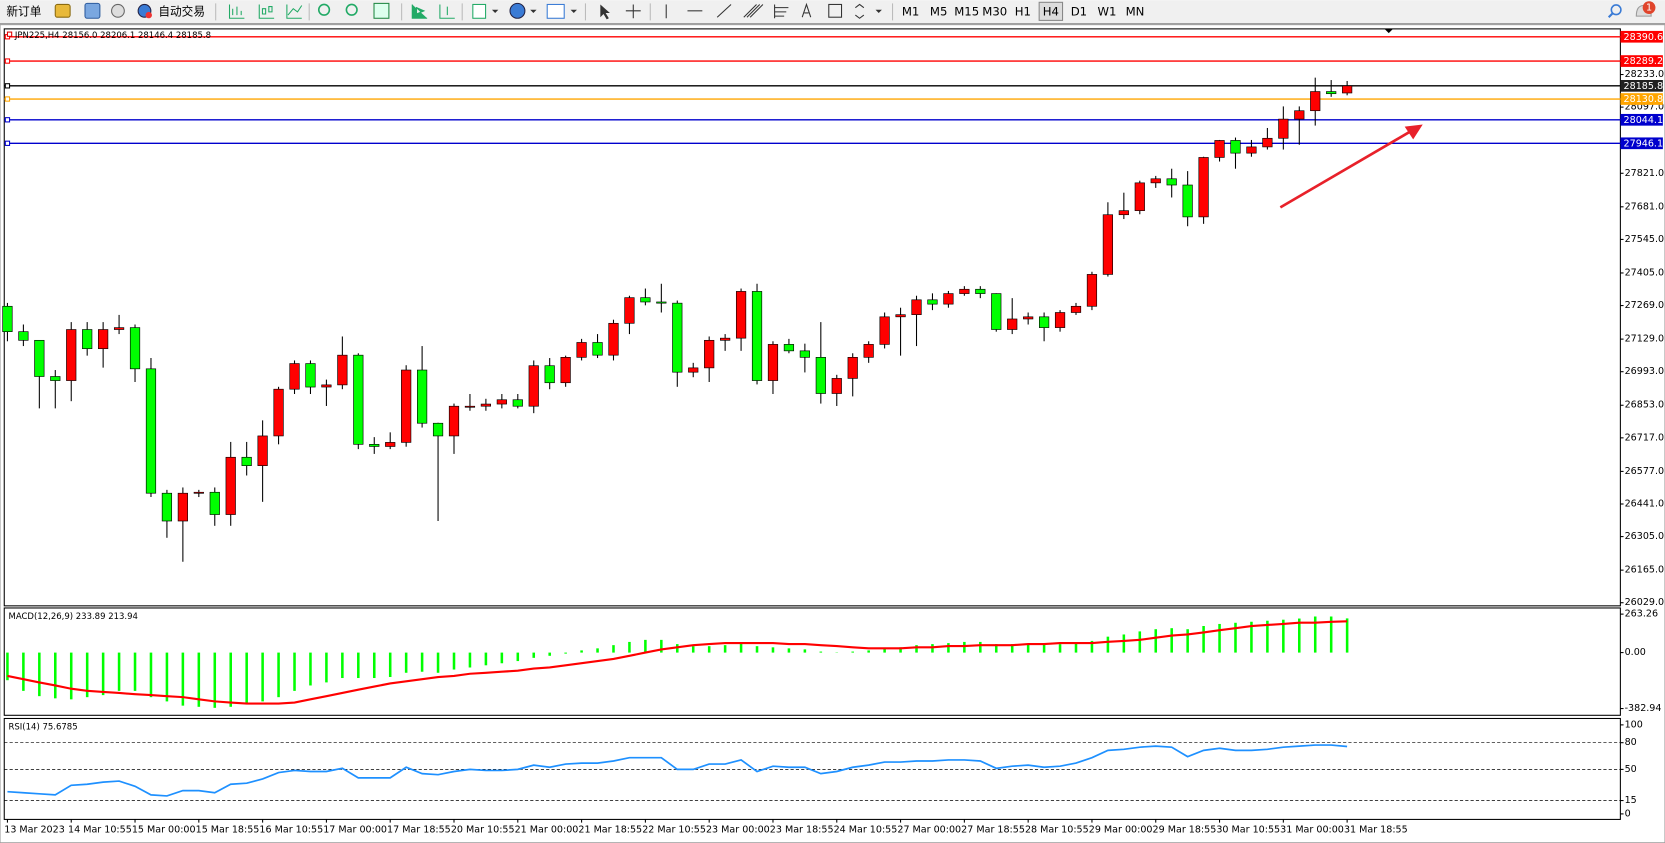  What do you see at coordinates (62, 10) in the screenshot?
I see `market-watch-icon` at bounding box center [62, 10].